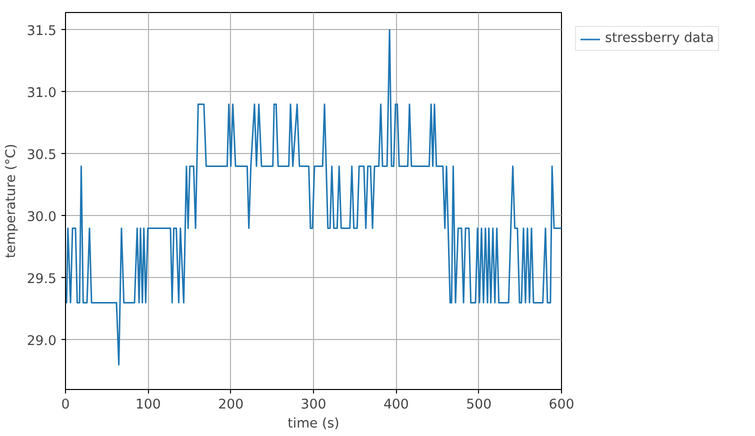 This screenshot has width=755, height=436. Describe the element at coordinates (41, 217) in the screenshot. I see `y-tick-label: 30.0` at that location.